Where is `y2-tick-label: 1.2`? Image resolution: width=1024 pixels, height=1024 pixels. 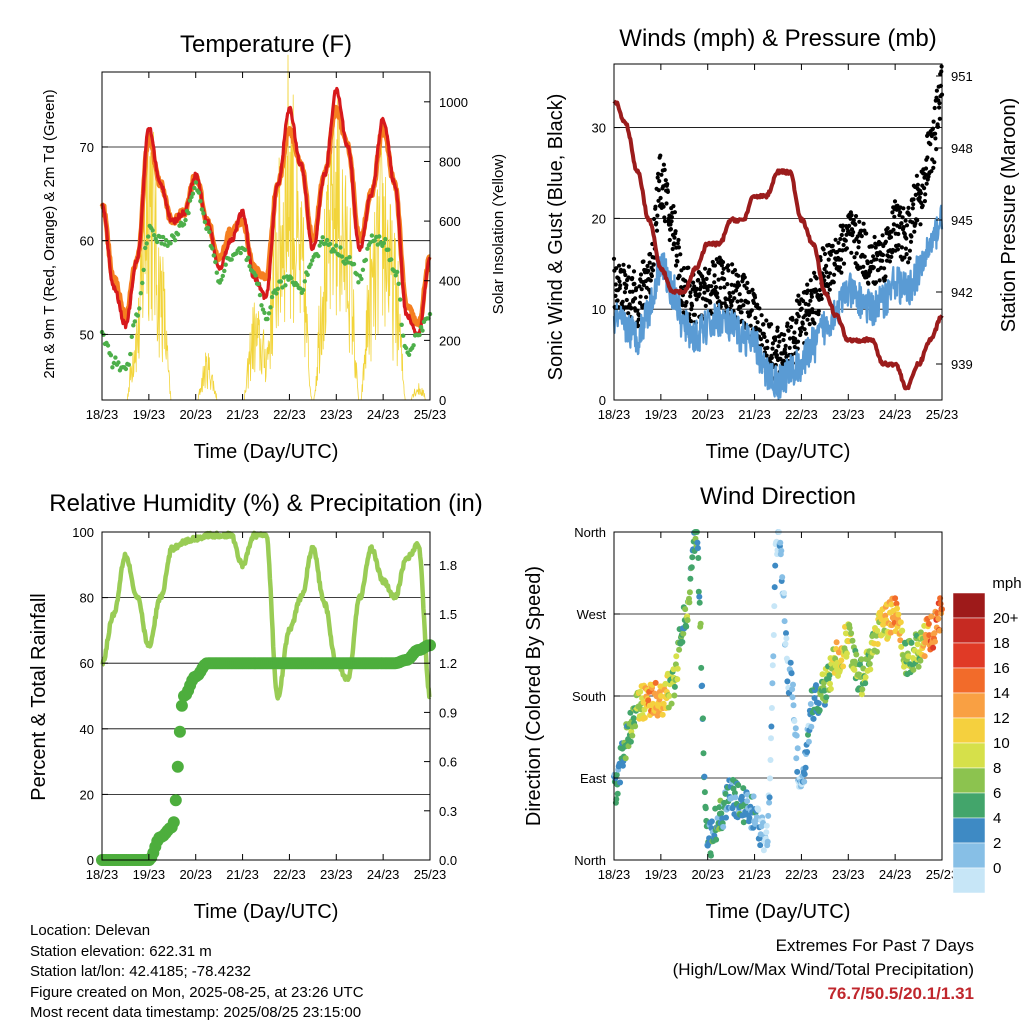
y2-tick-label: 1.2 is located at coordinates (448, 663).